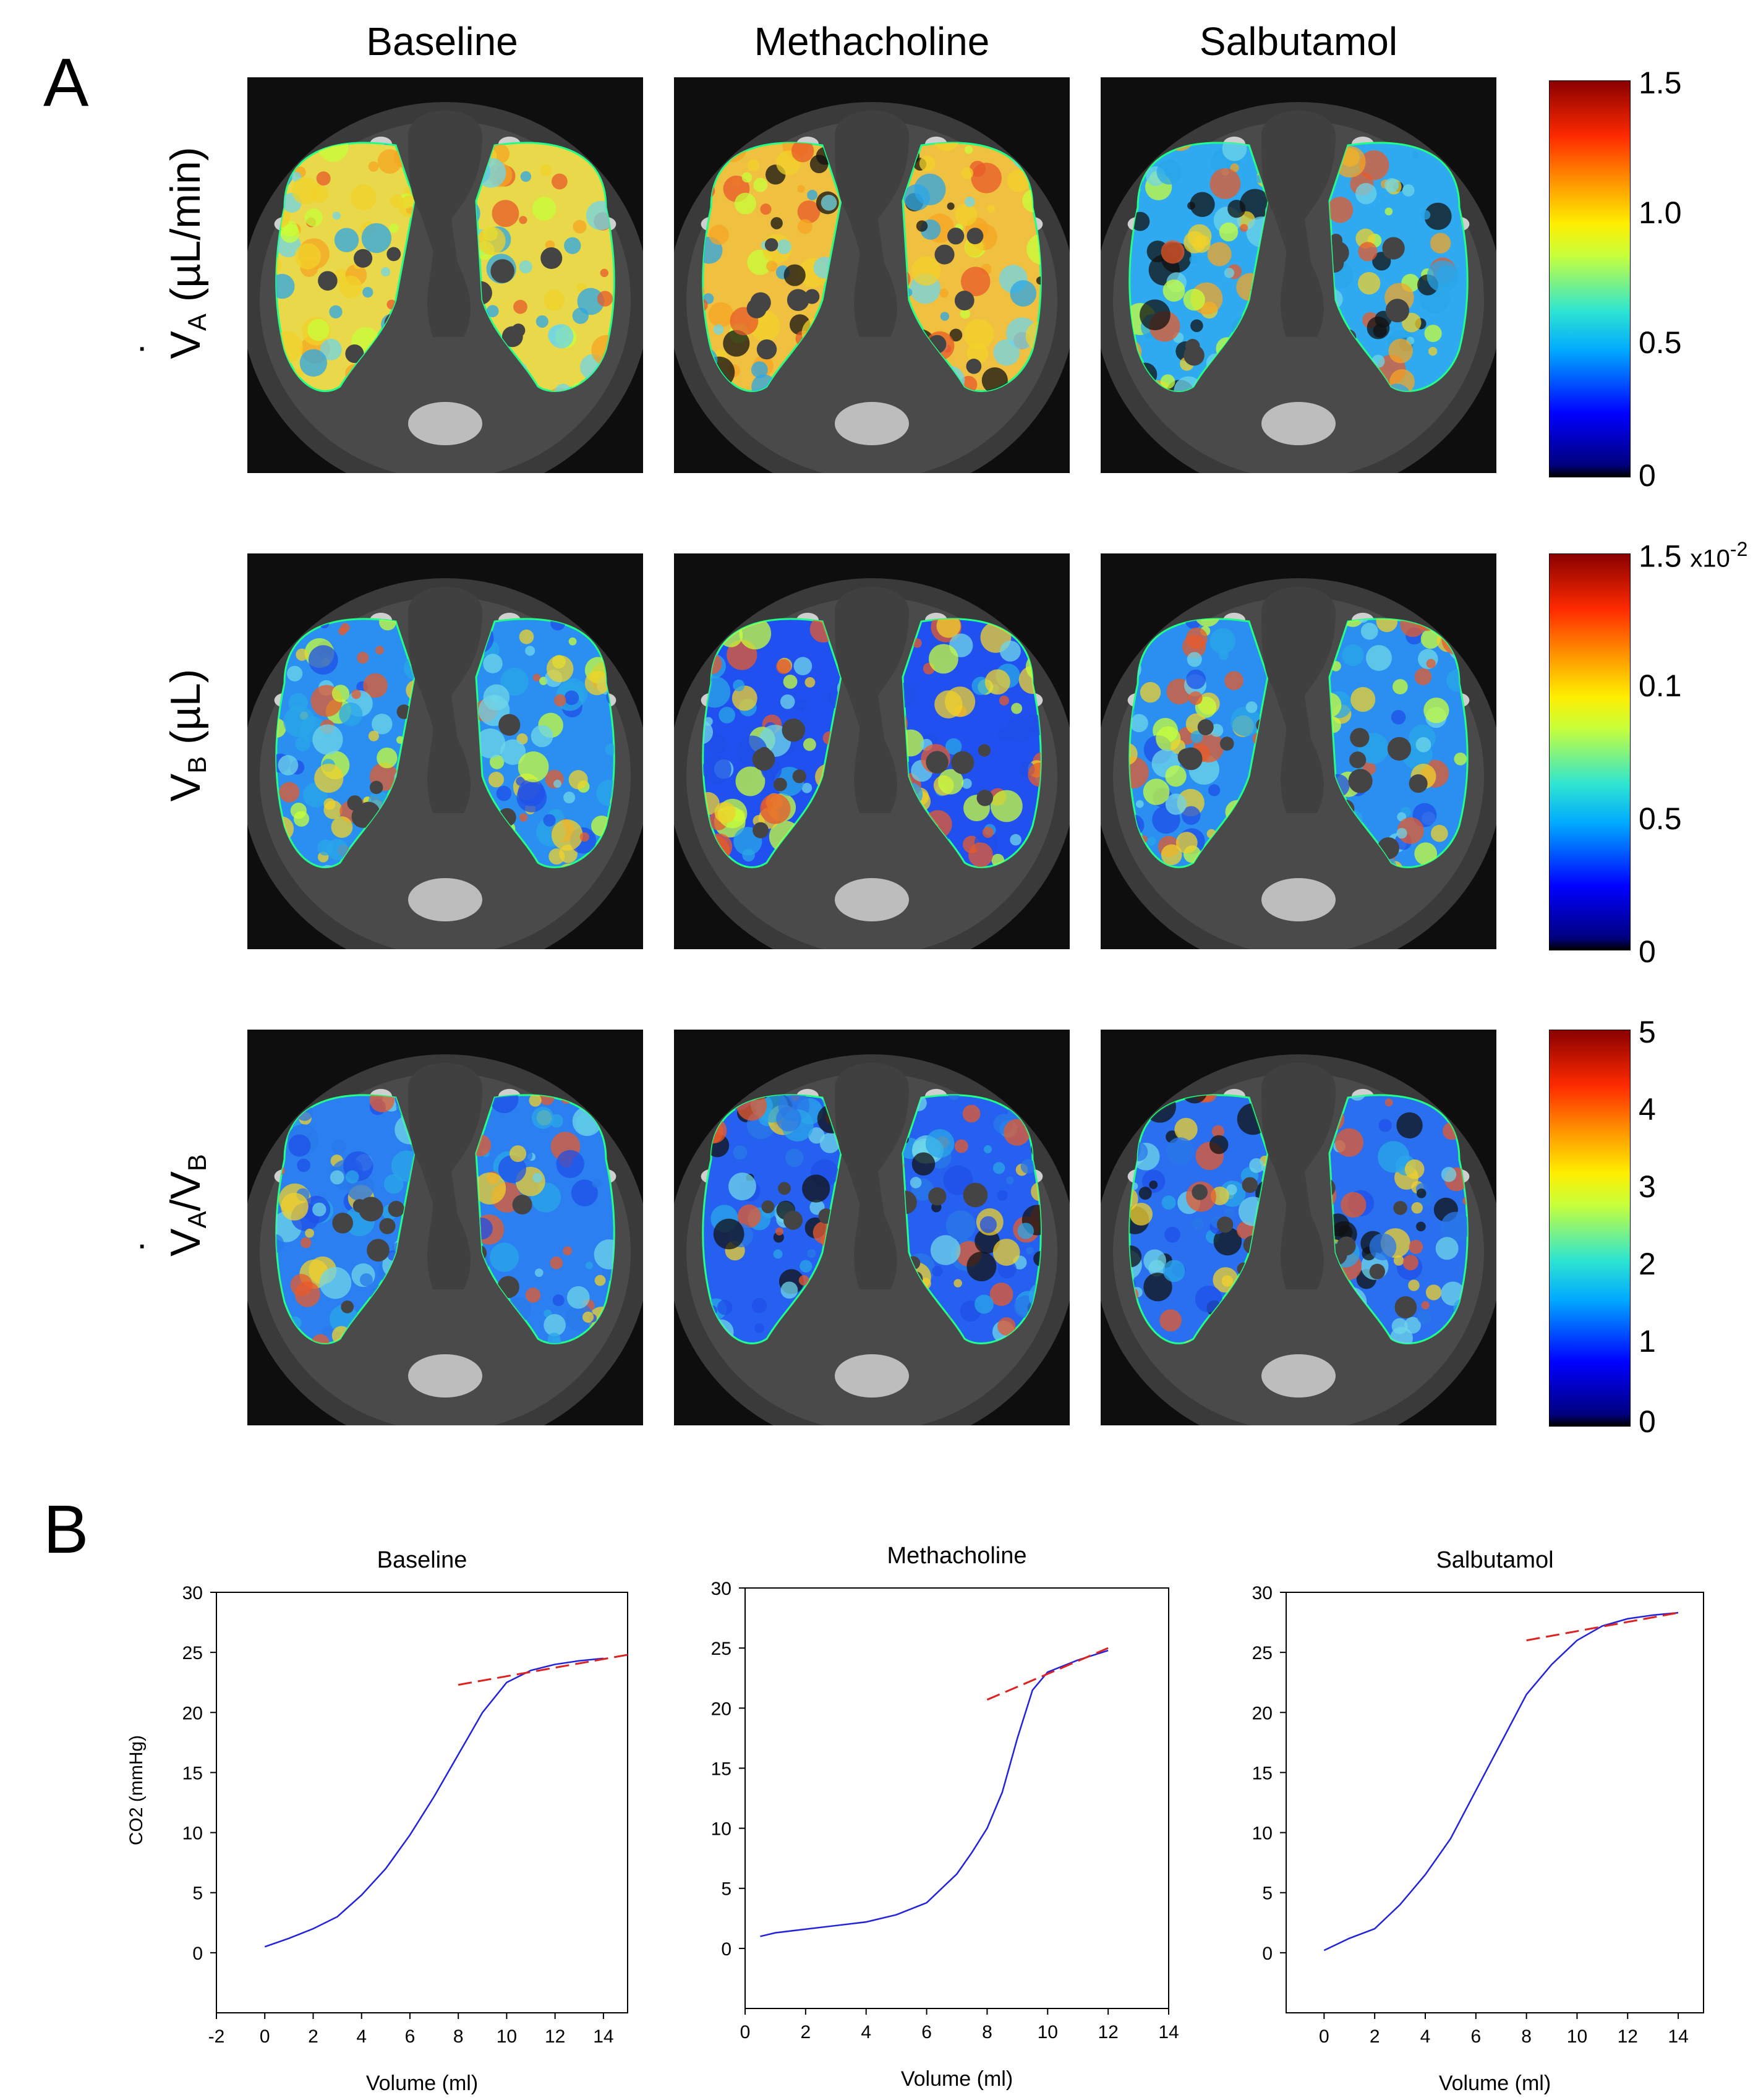 This screenshot has width=1753, height=2100. Describe the element at coordinates (197, 1954) in the screenshot. I see `y-tick-label: 0` at that location.